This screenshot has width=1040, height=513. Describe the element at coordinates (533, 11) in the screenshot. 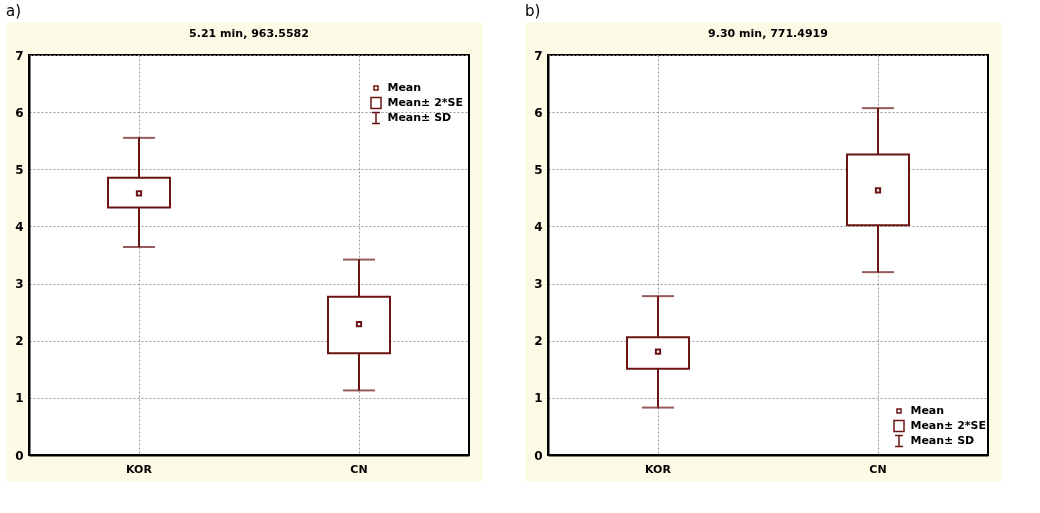

I see `chart-subtitle: b)` at that location.